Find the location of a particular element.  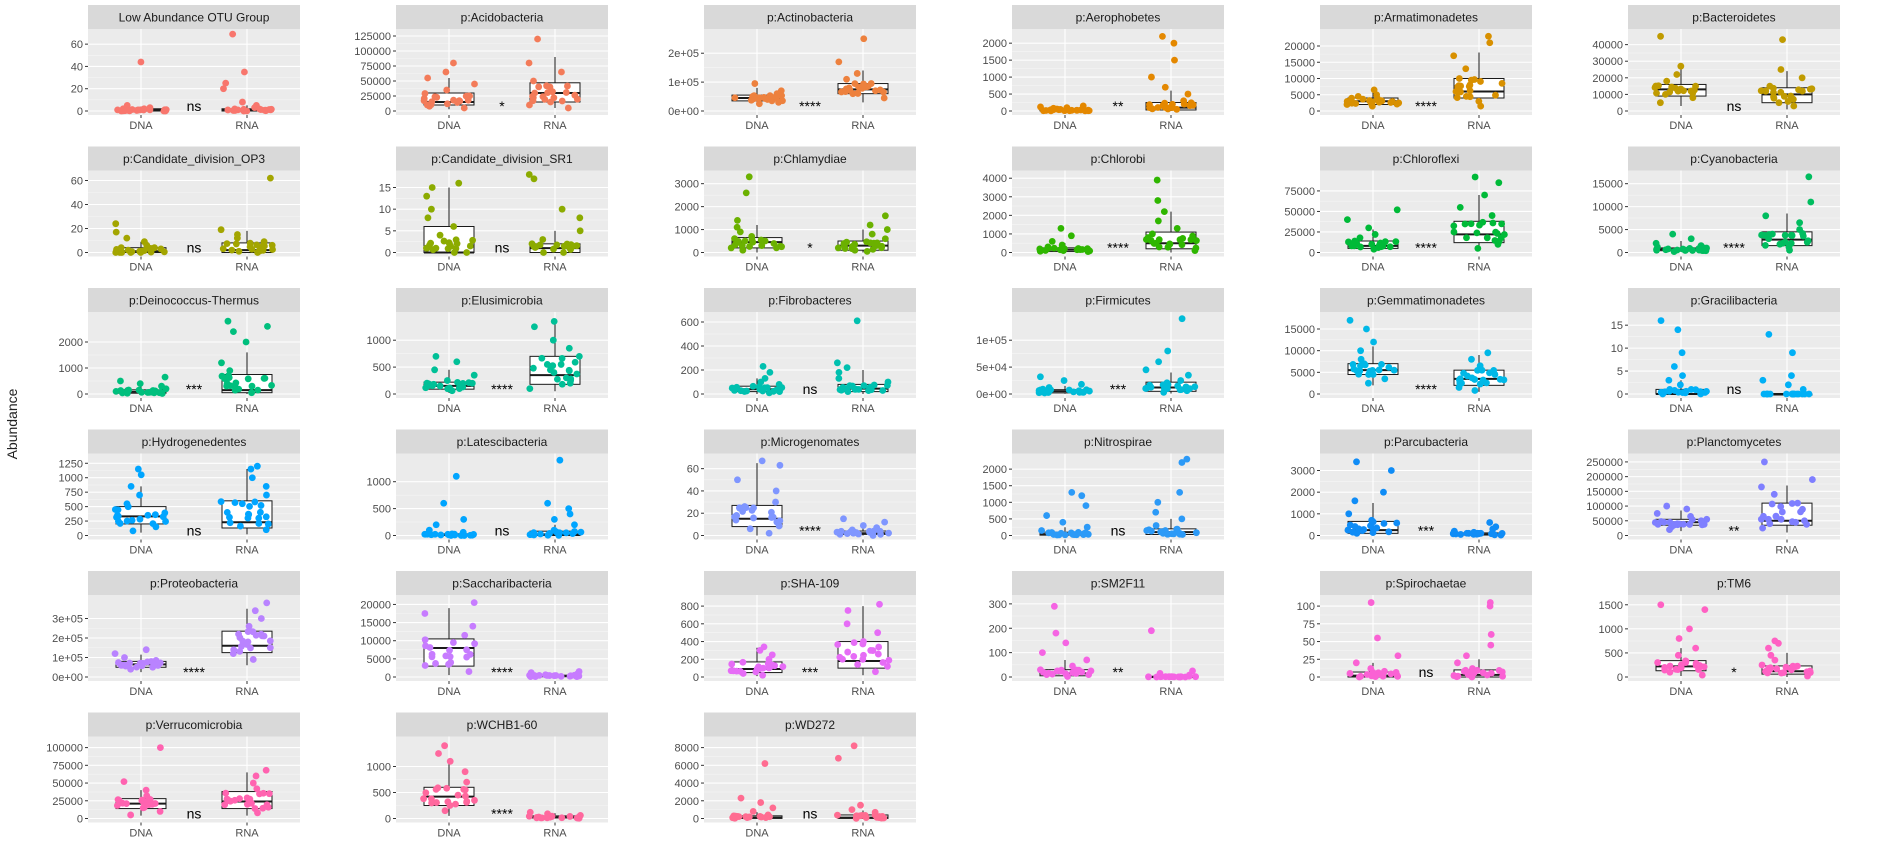

significance-label: ns is located at coordinates (194, 248).